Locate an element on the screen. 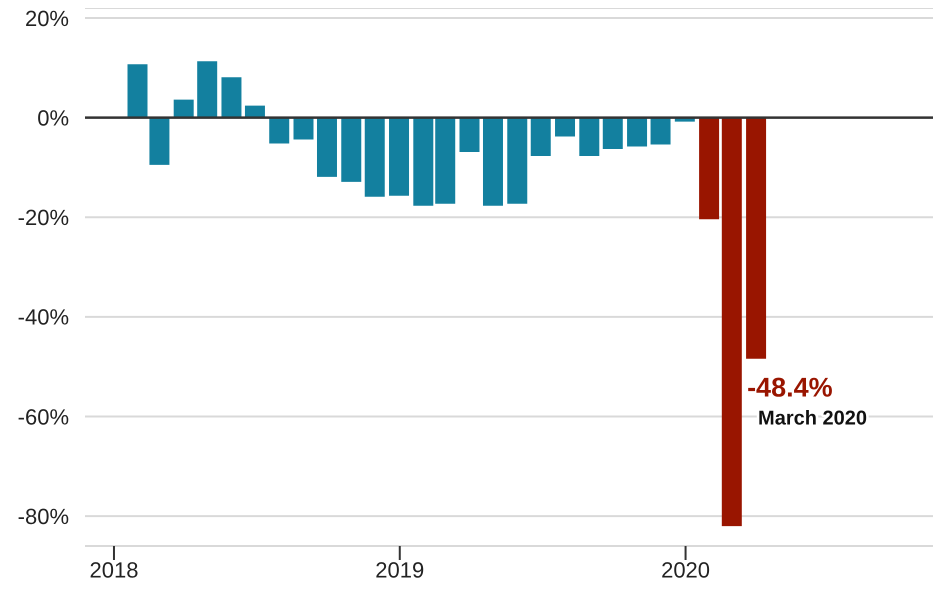  x-tick-label: 2020 is located at coordinates (685, 570).